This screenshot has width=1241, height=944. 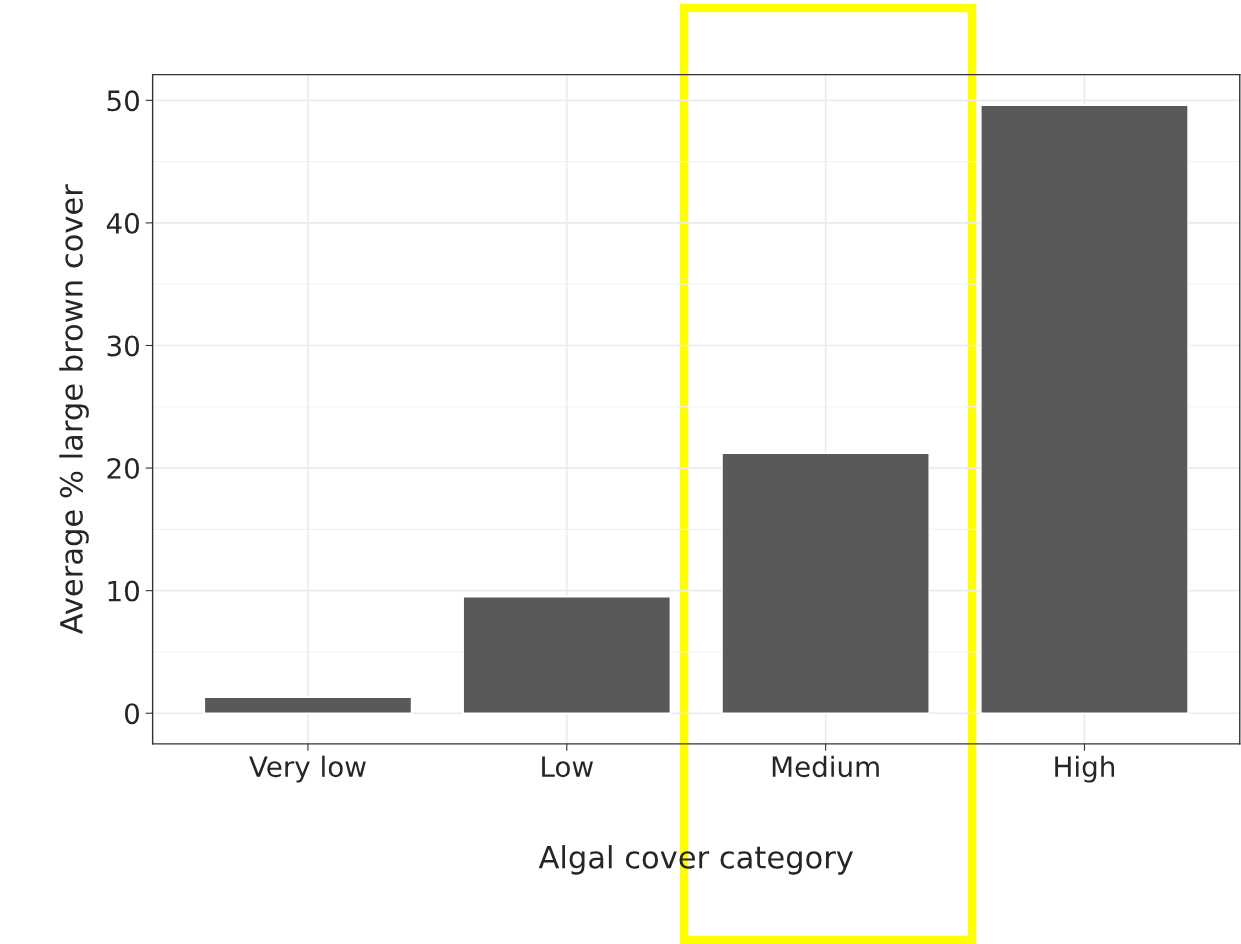 What do you see at coordinates (122, 223) in the screenshot?
I see `y-tick-label: 40` at bounding box center [122, 223].